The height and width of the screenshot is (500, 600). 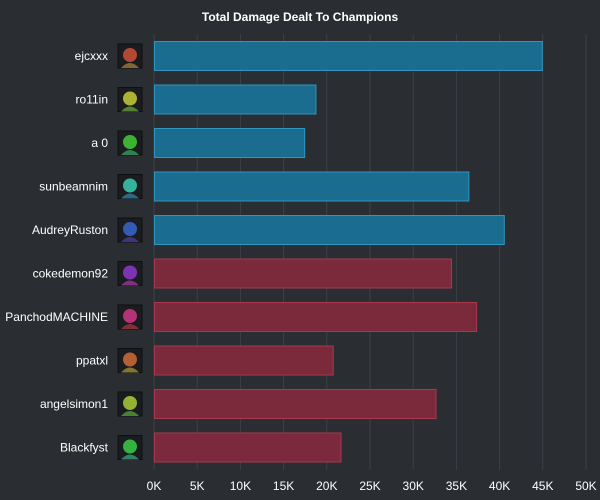 What do you see at coordinates (99, 143) in the screenshot?
I see `player-name-label: a 0` at bounding box center [99, 143].